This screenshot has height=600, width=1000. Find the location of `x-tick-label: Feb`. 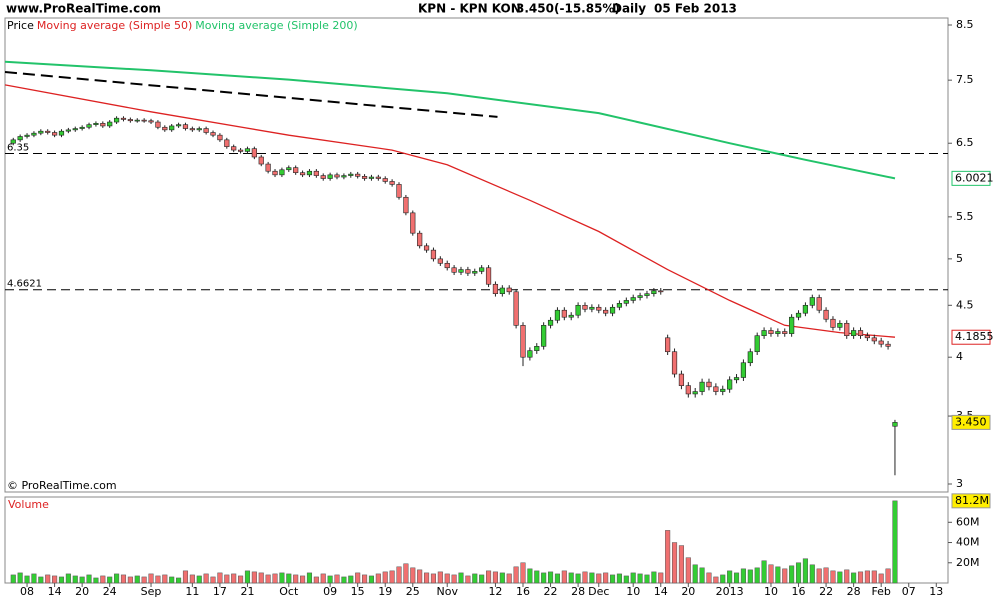

x-tick-label: Feb is located at coordinates (880, 591).